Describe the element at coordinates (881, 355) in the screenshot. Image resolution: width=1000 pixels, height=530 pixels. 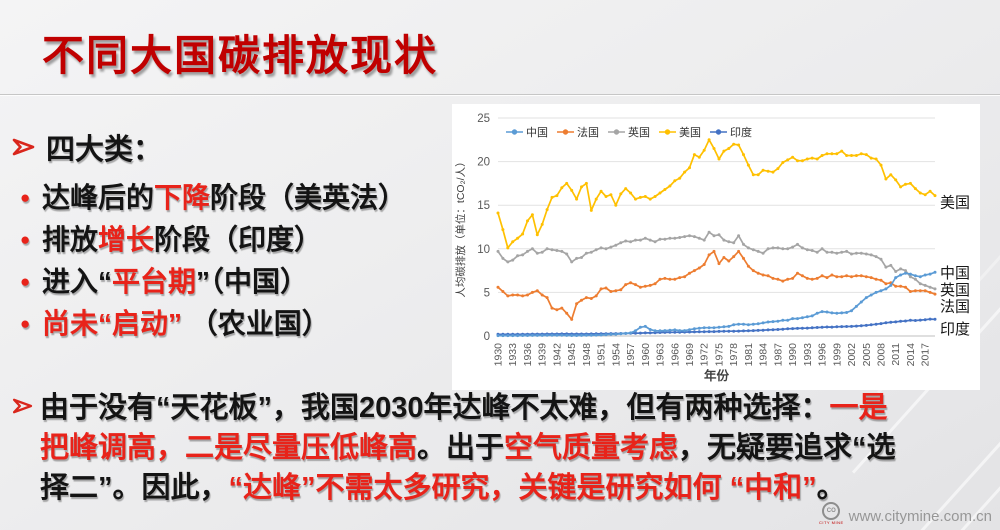
I see `svg-text: 2008` at that location.